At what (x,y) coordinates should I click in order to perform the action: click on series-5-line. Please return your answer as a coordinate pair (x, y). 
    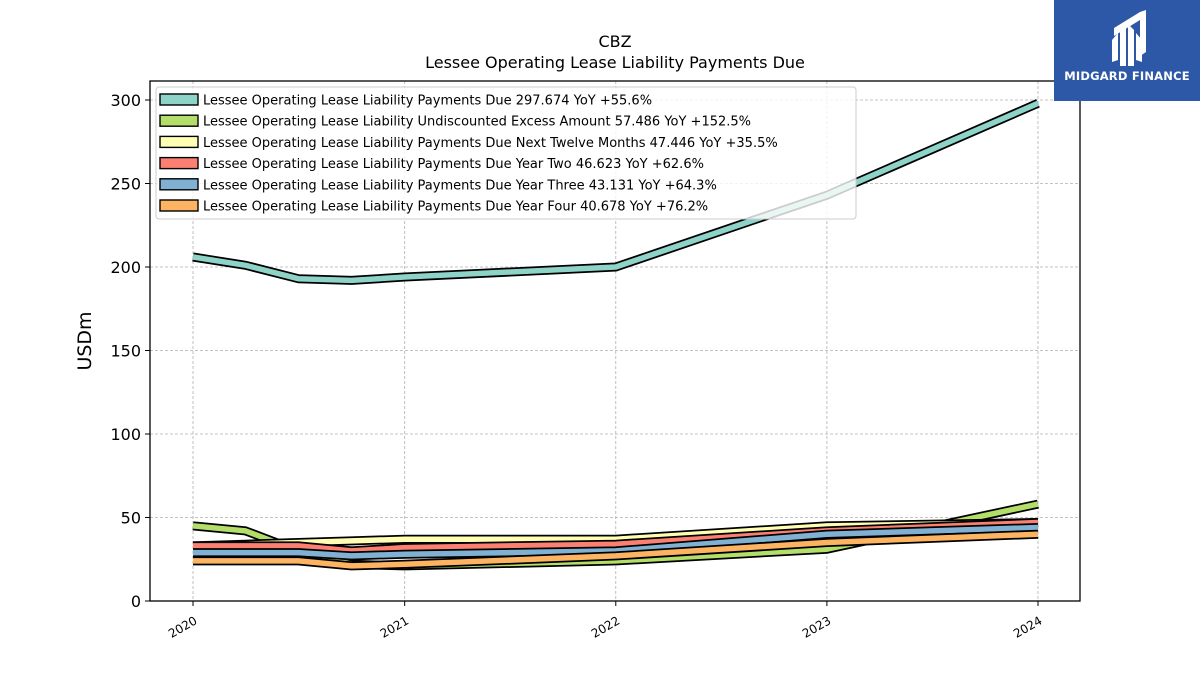
    Looking at the image, I should click on (616, 541).